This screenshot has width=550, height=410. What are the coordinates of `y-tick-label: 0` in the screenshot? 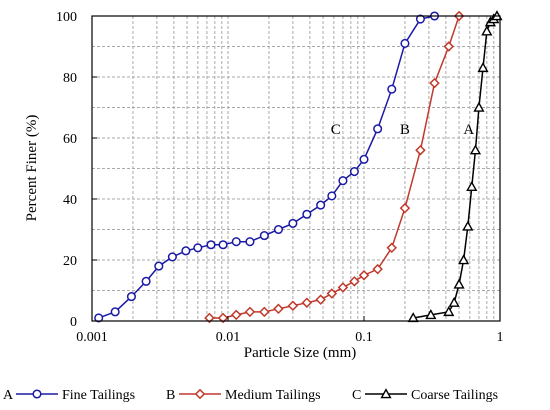 It's located at (73, 322).